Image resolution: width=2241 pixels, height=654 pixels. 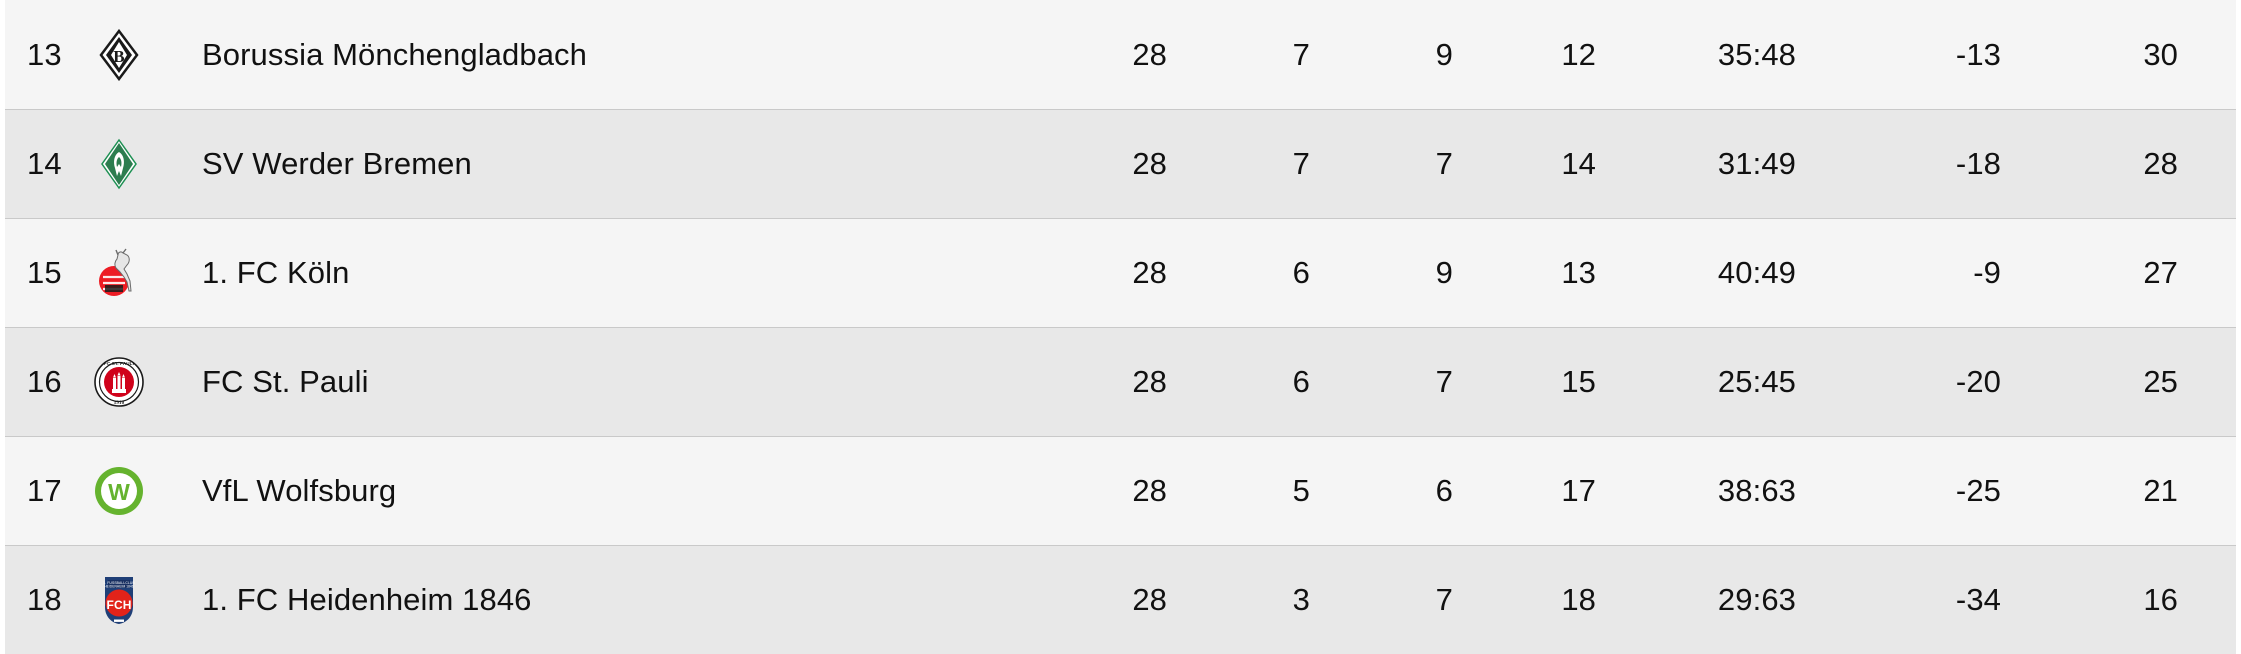 What do you see at coordinates (44, 163) in the screenshot?
I see `rank-cell: 14` at bounding box center [44, 163].